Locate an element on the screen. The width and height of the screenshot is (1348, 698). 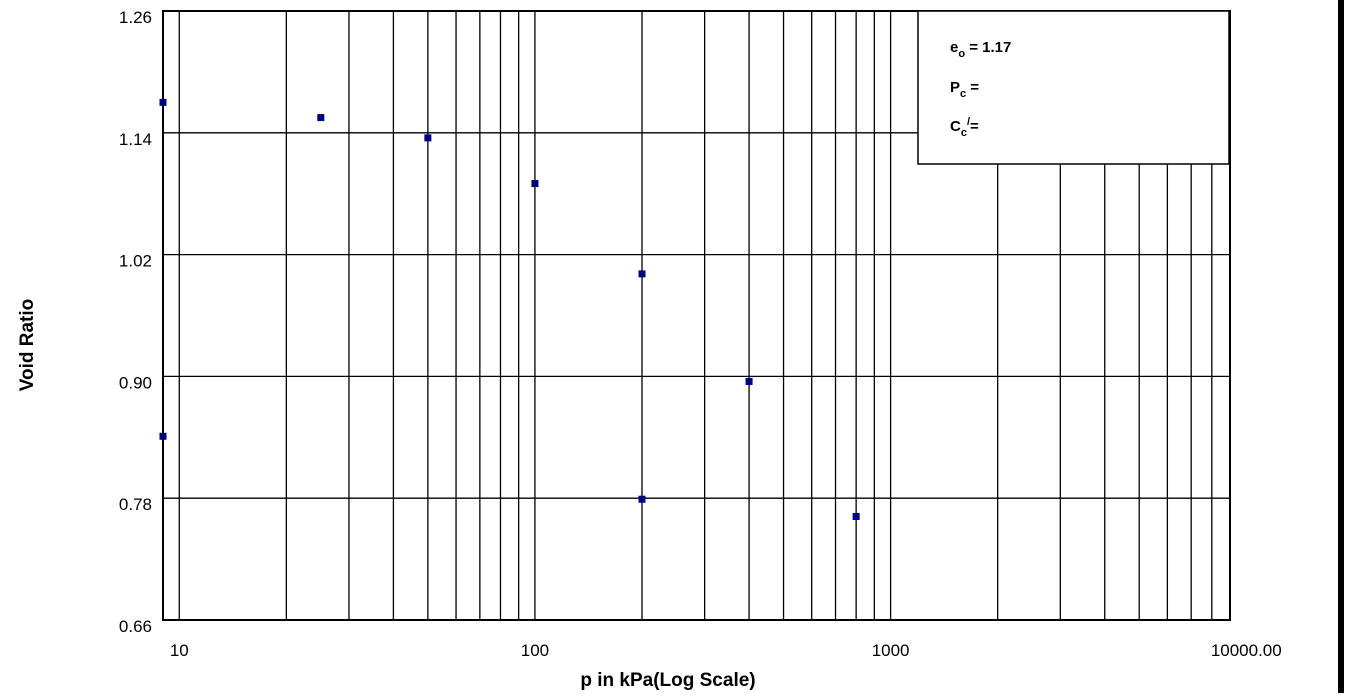
legend-box: eo = 1.17 Pc = Cc/= is located at coordinates (1073, 87).